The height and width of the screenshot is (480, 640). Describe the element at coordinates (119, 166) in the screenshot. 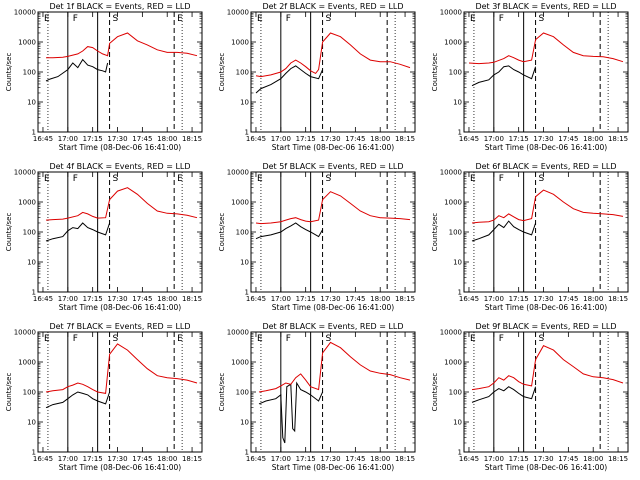

I see `chart-title: Det 4f BLACK = Events, RED = LLD` at that location.